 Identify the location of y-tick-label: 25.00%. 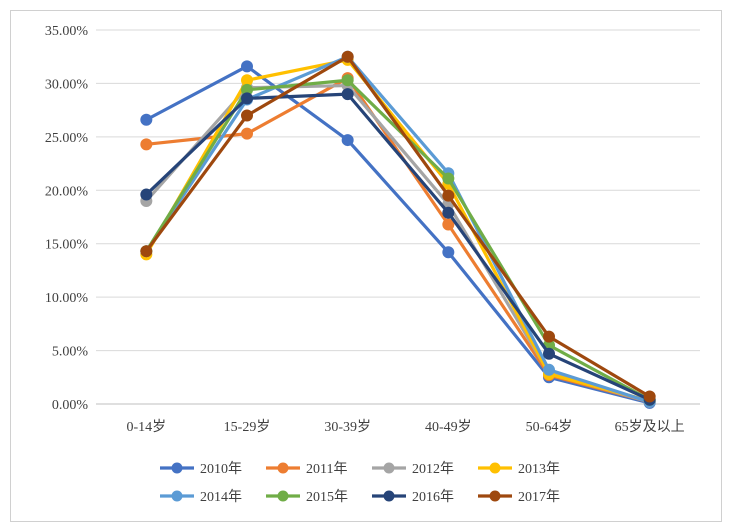
(67, 138).